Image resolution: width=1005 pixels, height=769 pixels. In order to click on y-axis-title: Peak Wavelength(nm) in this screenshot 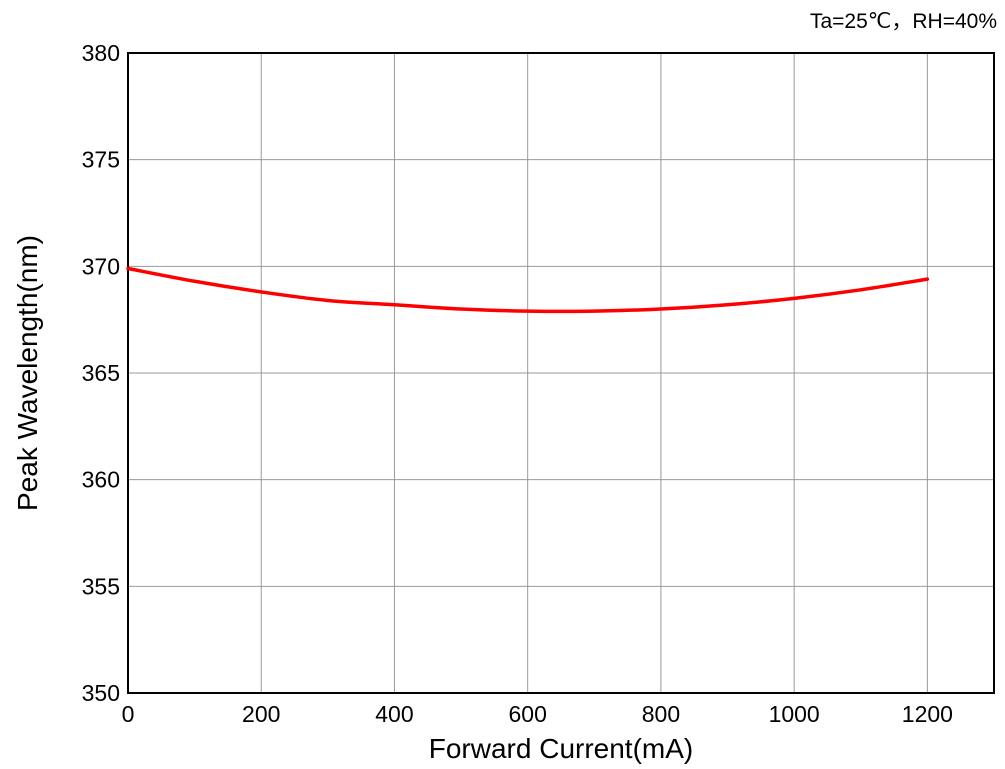, I will do `click(27, 373)`.